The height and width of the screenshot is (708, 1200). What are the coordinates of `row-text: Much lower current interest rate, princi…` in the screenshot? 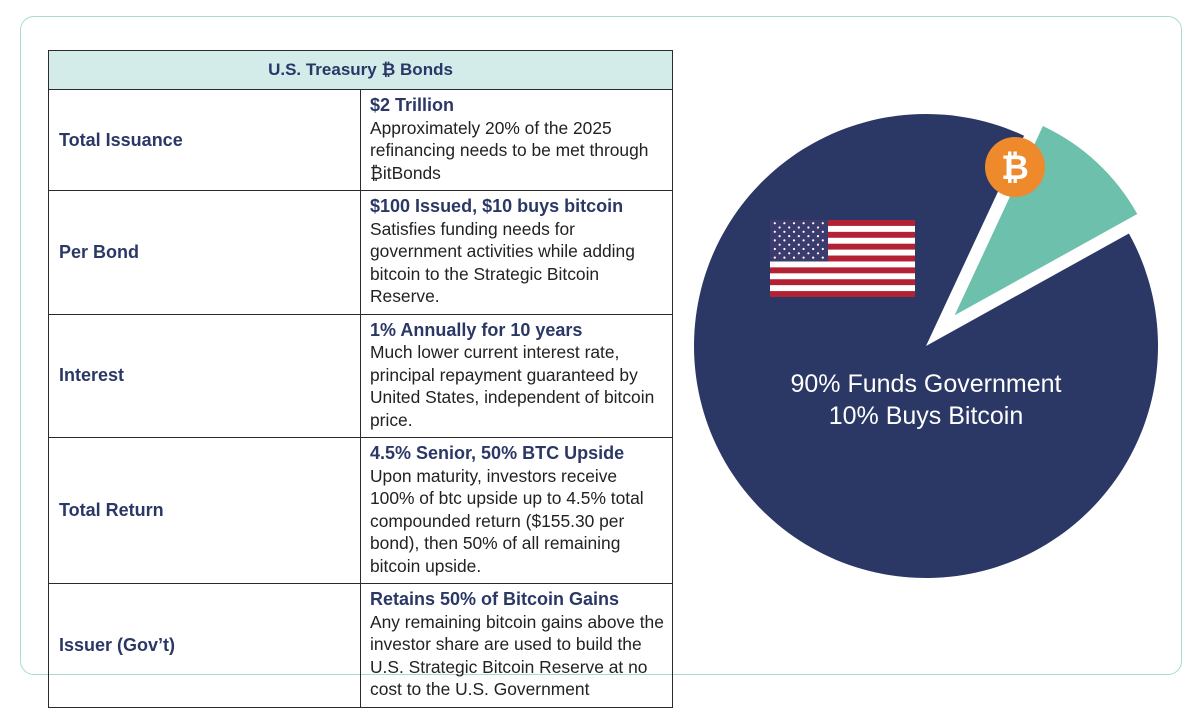 It's located at (512, 386).